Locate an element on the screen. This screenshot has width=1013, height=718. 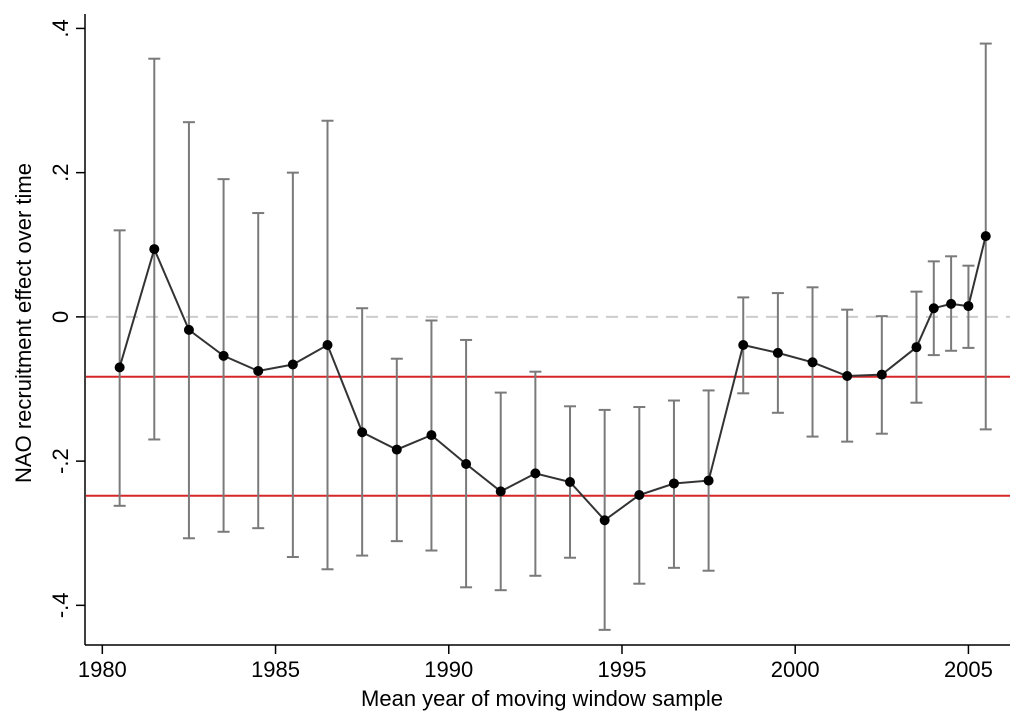
x-tick-label: 1990 is located at coordinates (448, 669).